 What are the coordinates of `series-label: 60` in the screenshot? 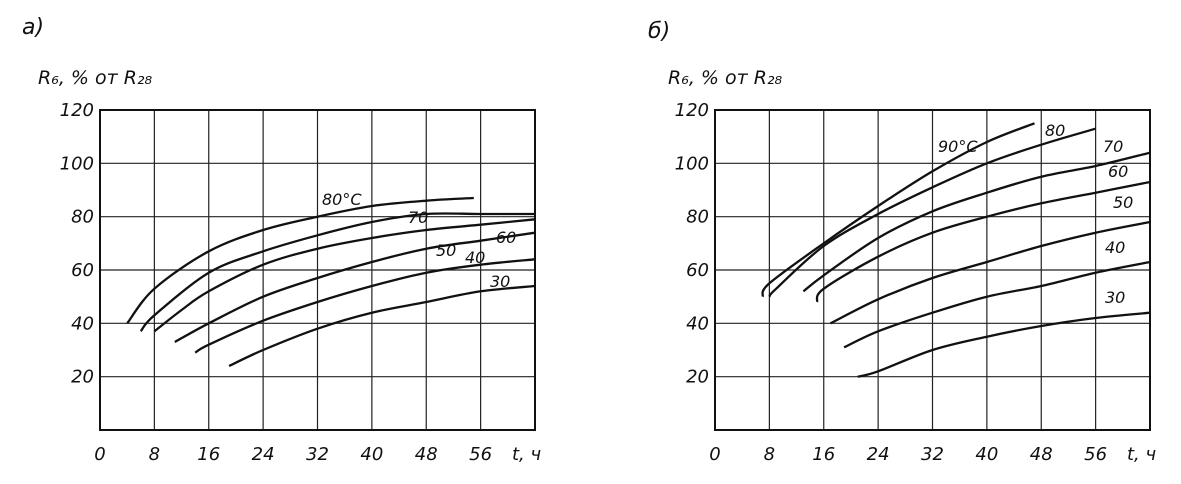 It's located at (1118, 171).